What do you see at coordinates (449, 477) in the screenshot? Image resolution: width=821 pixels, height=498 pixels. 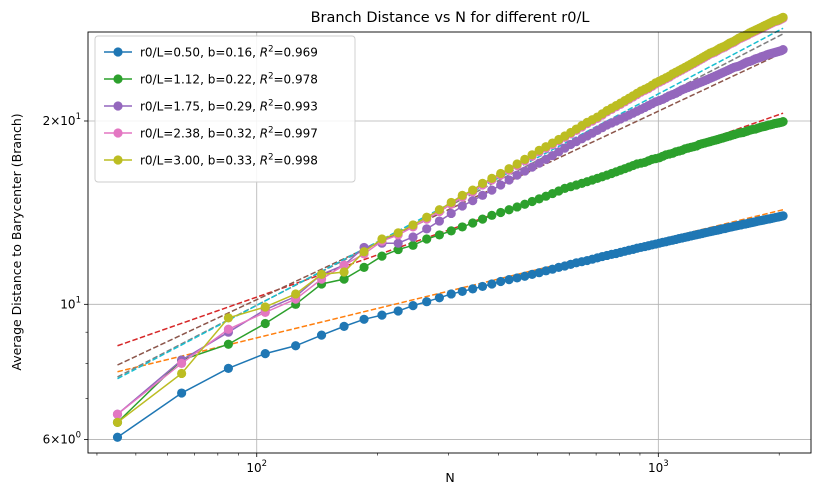 I see `x-axis-label: N` at bounding box center [449, 477].